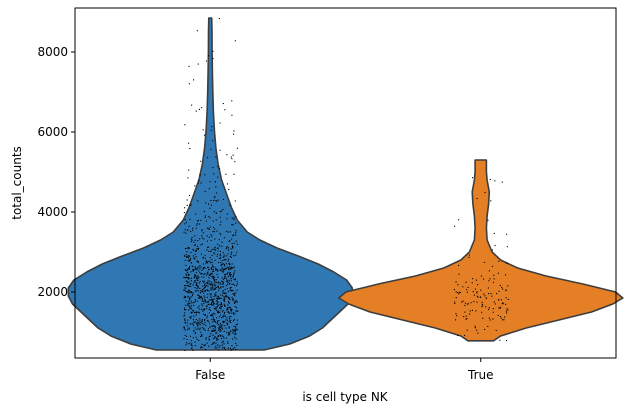  What do you see at coordinates (52, 132) in the screenshot?
I see `y-tick-label: 6000` at bounding box center [52, 132].